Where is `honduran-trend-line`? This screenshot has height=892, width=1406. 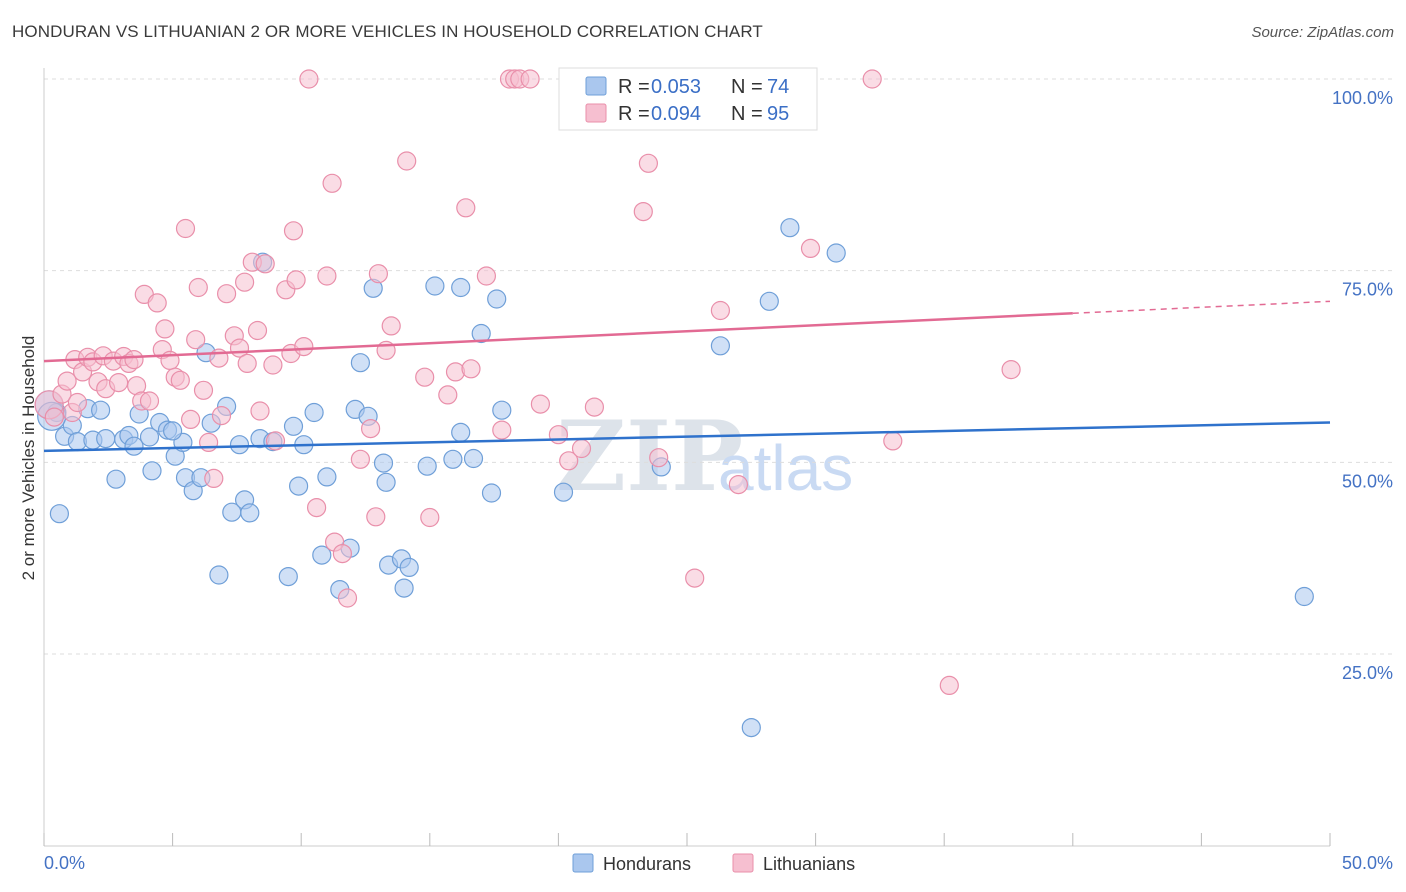 honduran-trend-line is located at coordinates (687, 437).